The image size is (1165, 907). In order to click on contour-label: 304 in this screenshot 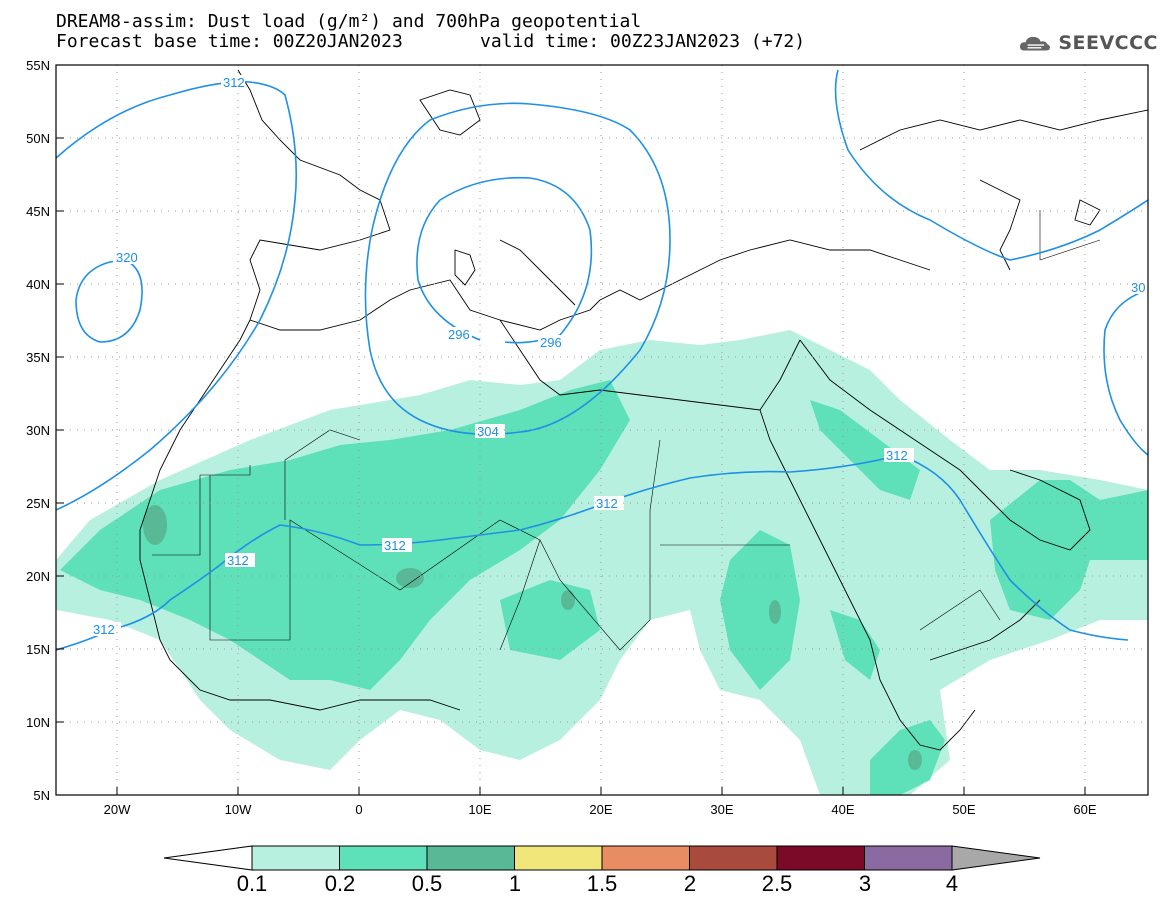, I will do `click(488, 431)`.